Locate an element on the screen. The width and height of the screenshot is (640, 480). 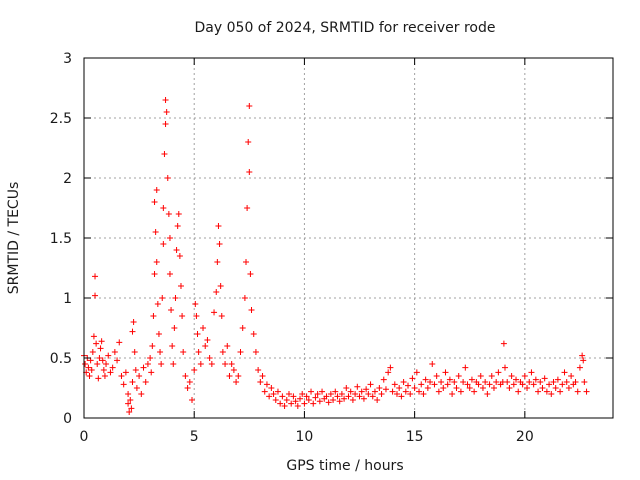
x-tick-label: 20 is located at coordinates (525, 437).